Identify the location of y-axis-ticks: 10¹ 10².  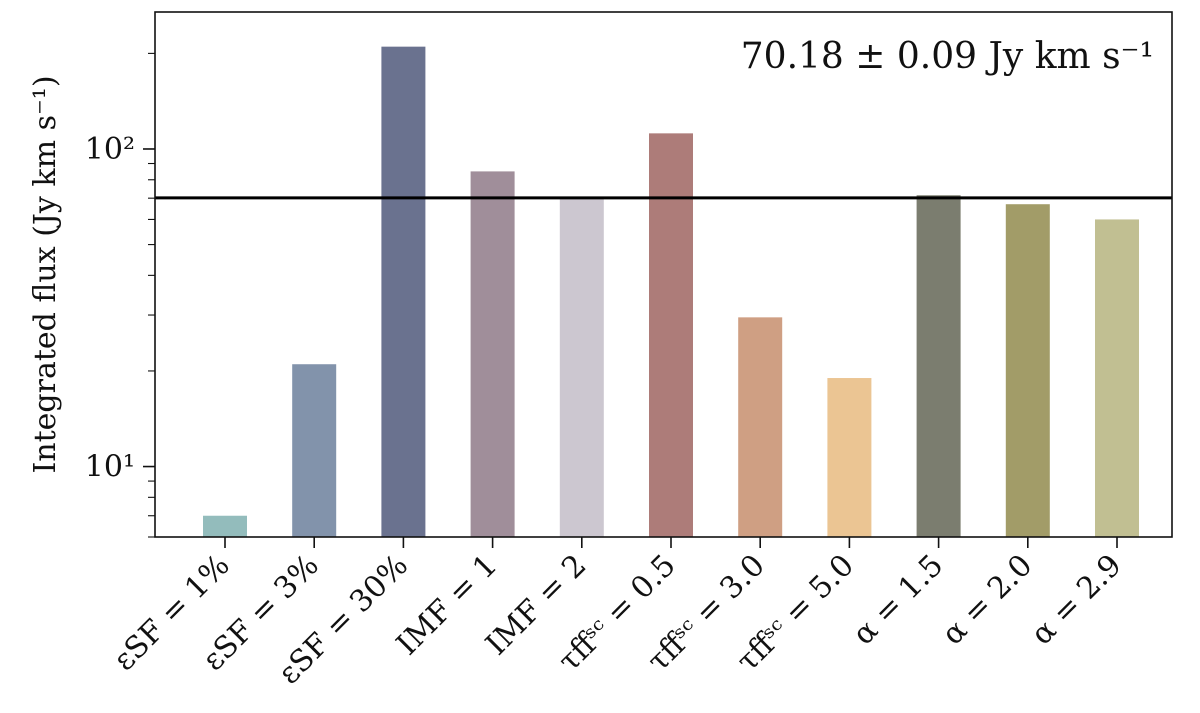
(120, 295).